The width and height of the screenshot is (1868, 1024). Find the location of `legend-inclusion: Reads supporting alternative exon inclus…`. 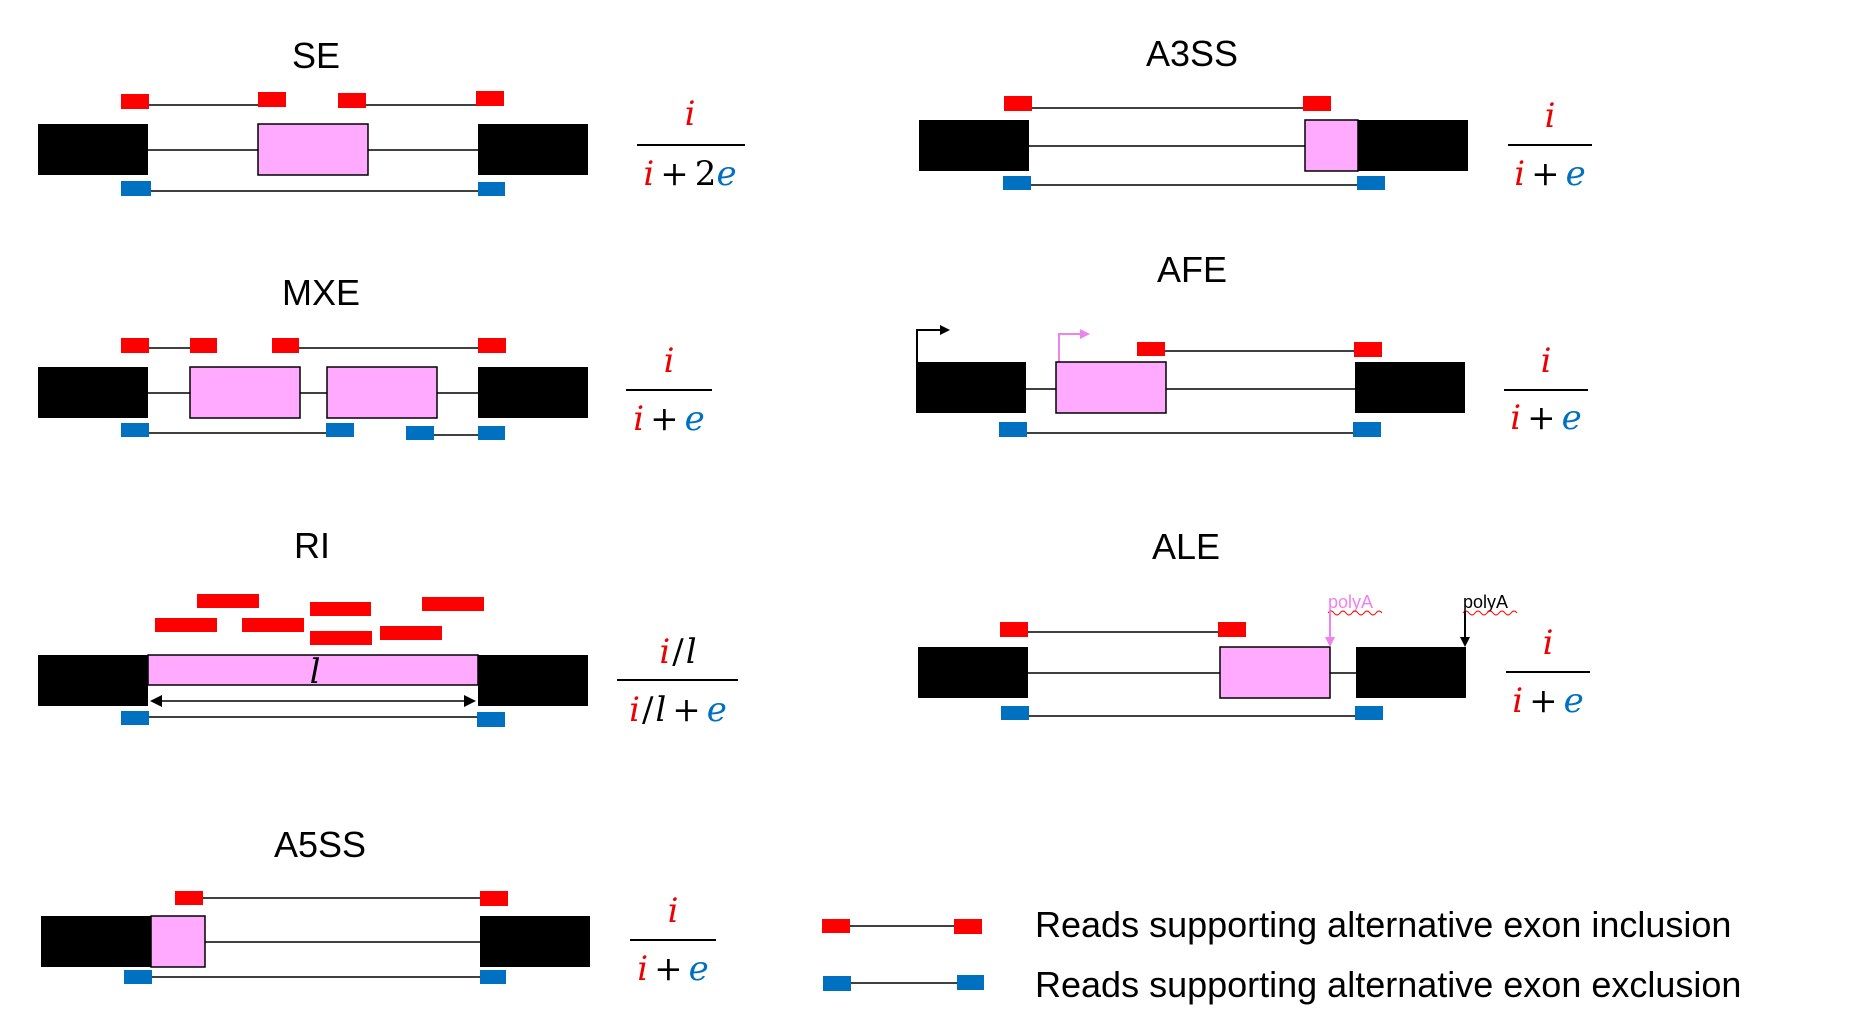

legend-inclusion: Reads supporting alternative exon inclus… is located at coordinates (1276, 924).